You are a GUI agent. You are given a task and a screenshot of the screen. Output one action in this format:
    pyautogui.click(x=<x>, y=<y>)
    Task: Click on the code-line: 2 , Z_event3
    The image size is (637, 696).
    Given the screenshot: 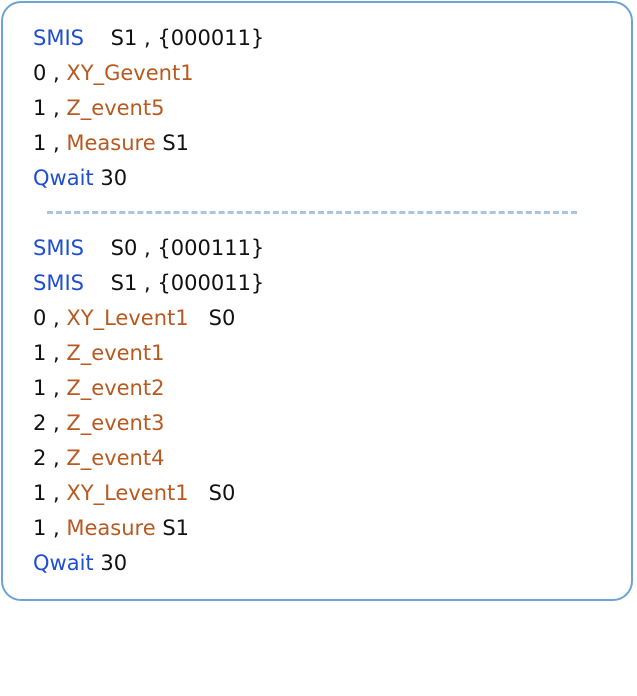 What is the action you would take?
    pyautogui.click(x=148, y=423)
    